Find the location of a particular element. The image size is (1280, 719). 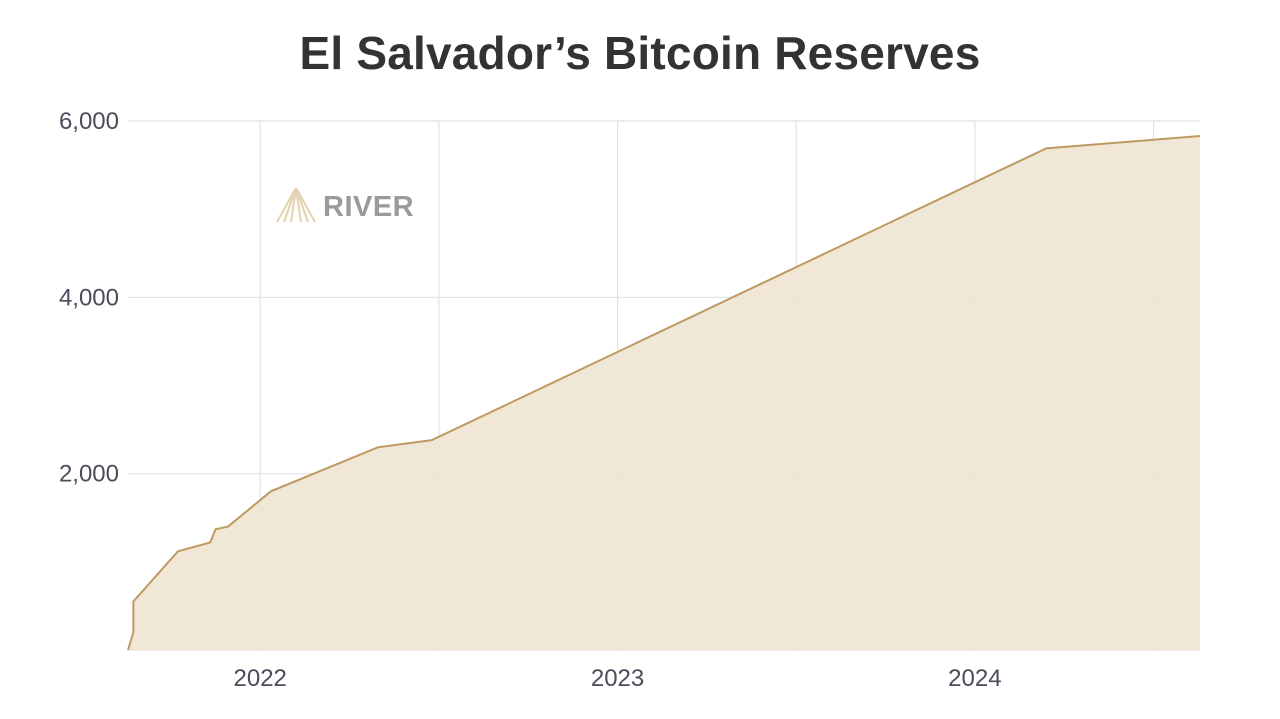

y-tick-label: 4,000 is located at coordinates (89, 297).